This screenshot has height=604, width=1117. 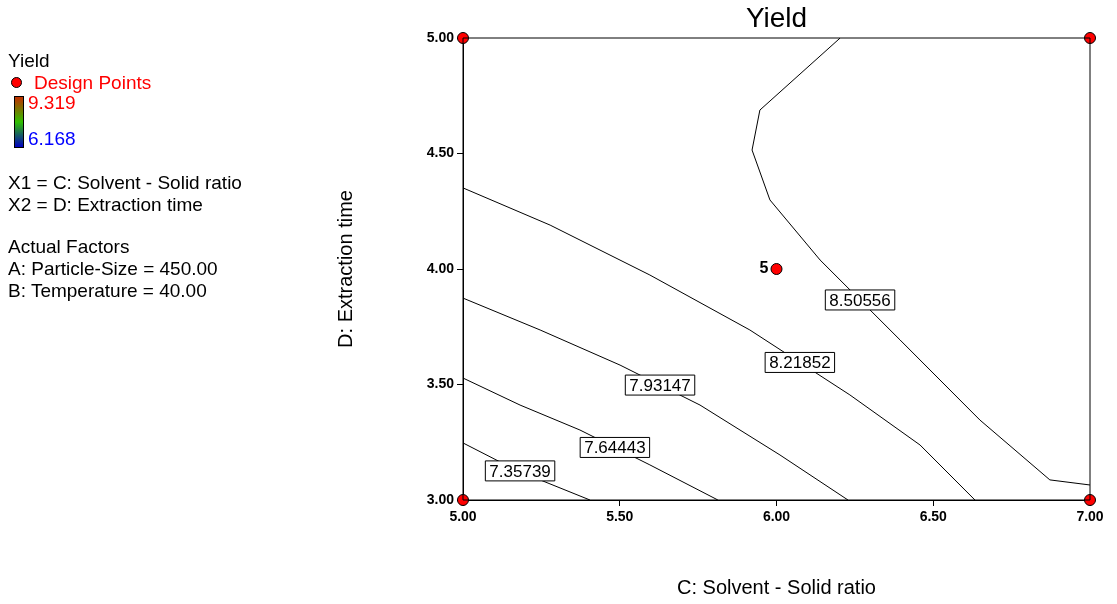 What do you see at coordinates (776, 269) in the screenshot?
I see `point` at bounding box center [776, 269].